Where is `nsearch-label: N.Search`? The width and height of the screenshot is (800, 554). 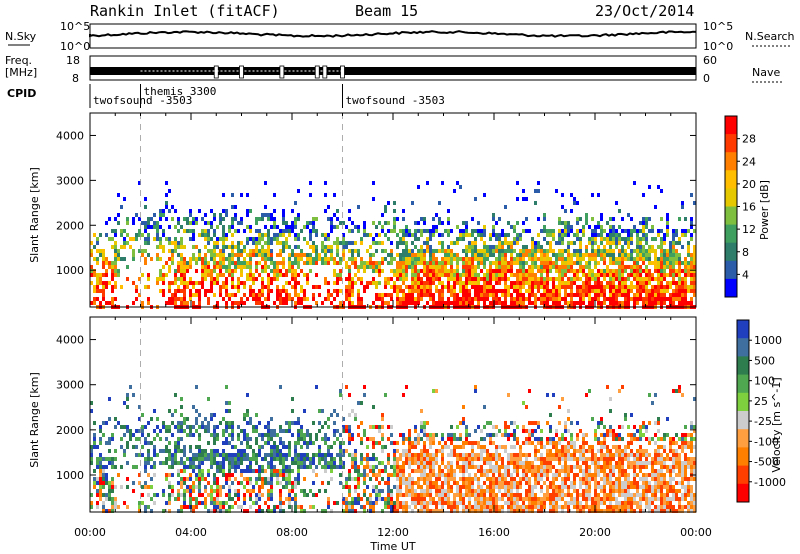 nsearch-label: N.Search is located at coordinates (770, 36).